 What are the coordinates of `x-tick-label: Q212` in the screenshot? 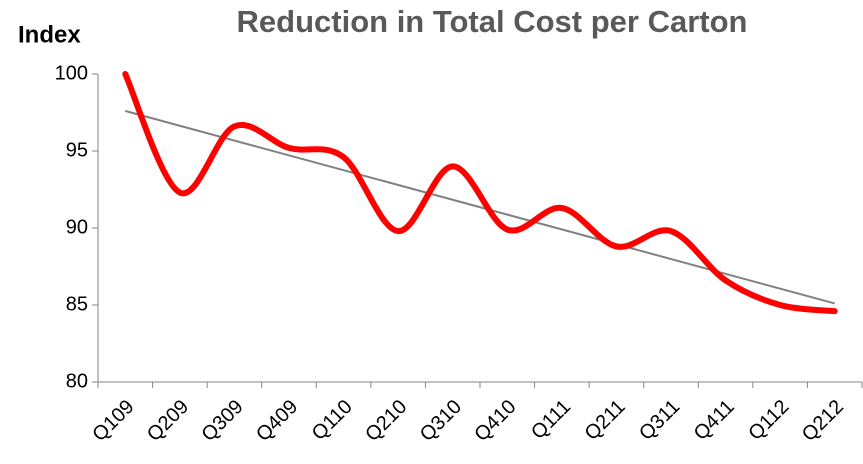 It's located at (823, 421).